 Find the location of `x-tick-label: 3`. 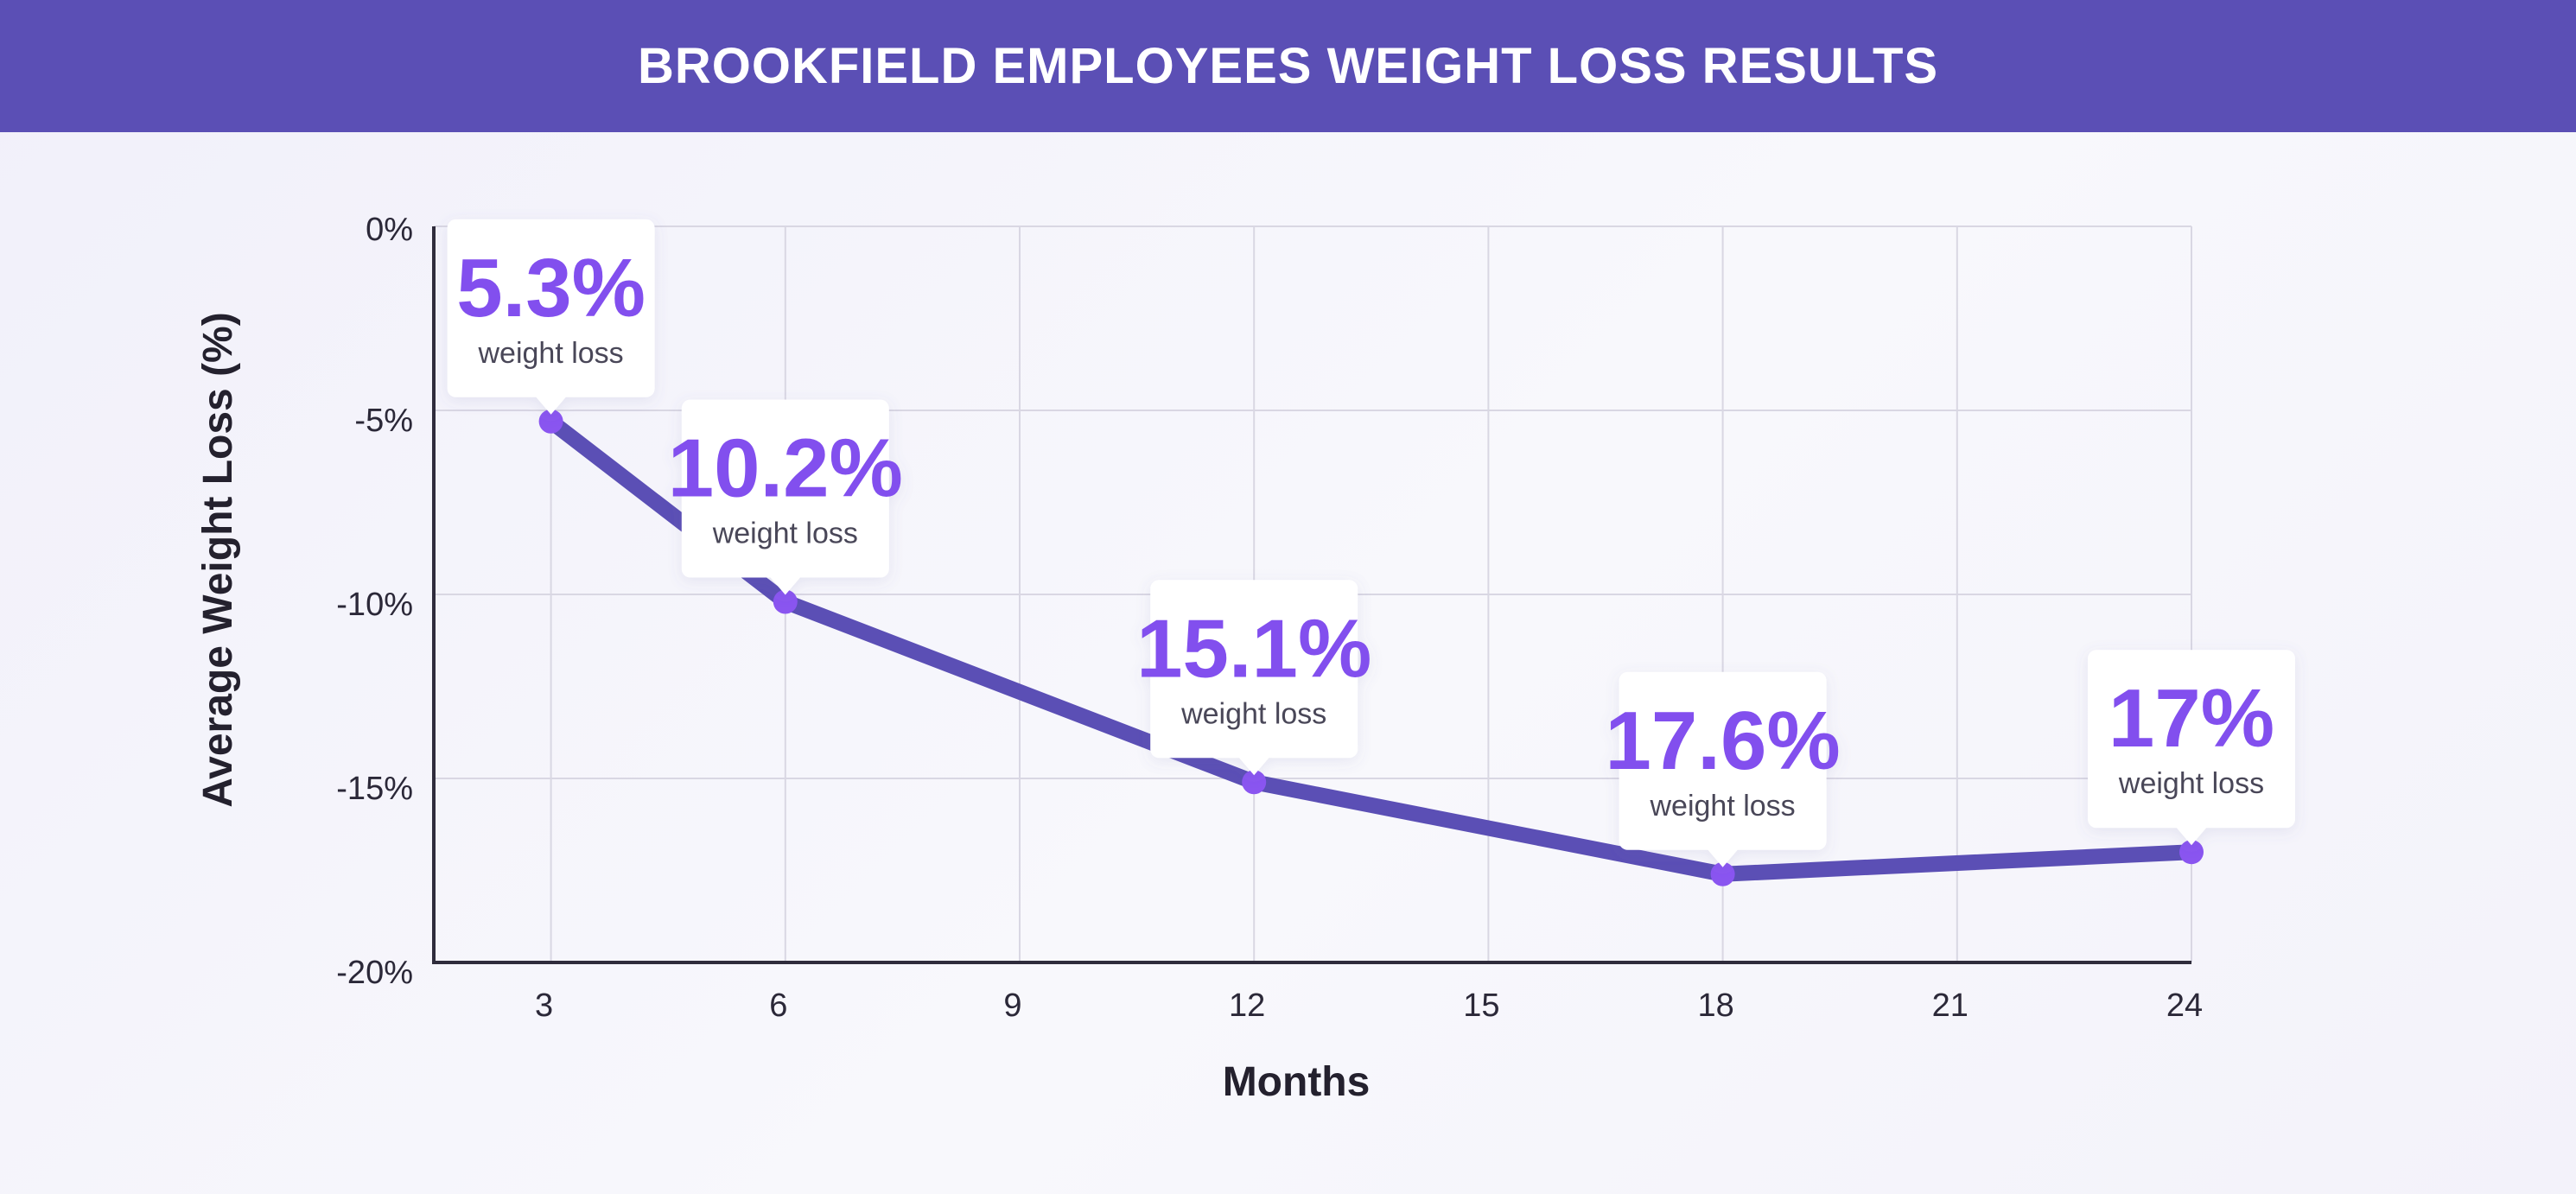

x-tick-label: 3 is located at coordinates (544, 1006).